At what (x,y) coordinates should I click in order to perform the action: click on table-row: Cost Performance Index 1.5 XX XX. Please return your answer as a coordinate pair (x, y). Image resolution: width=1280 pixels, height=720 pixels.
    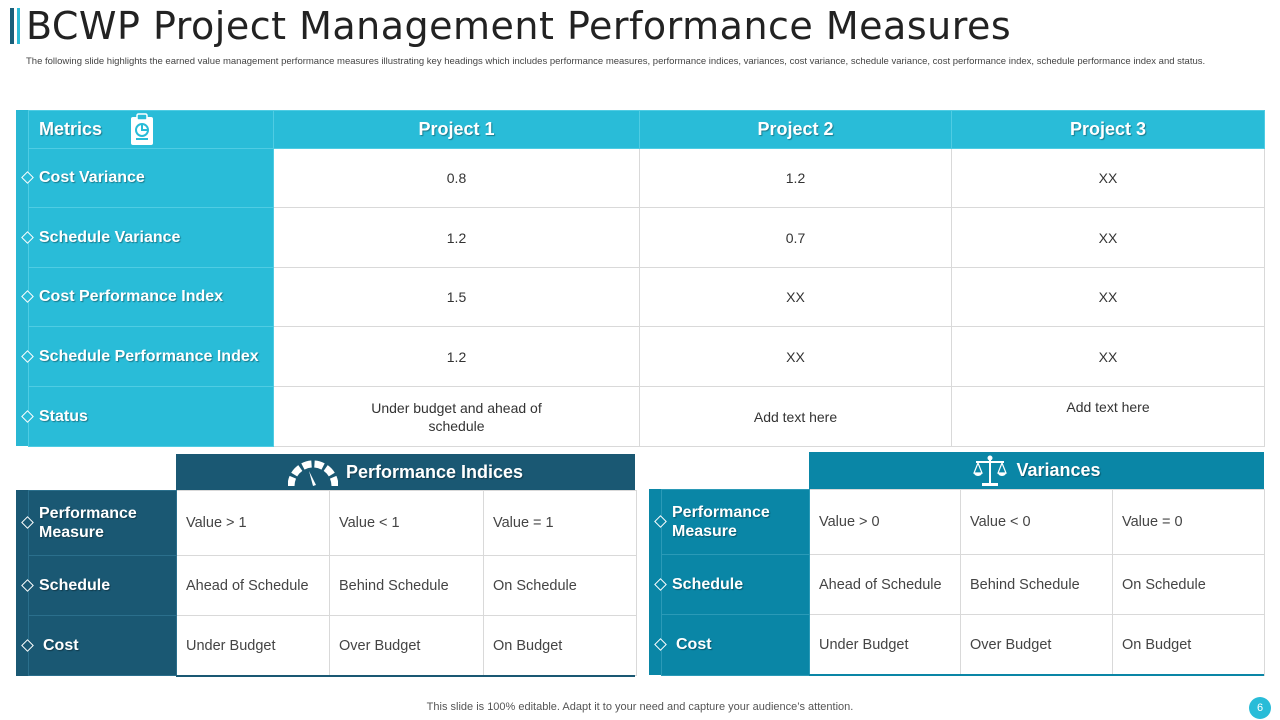
    Looking at the image, I should click on (643, 297).